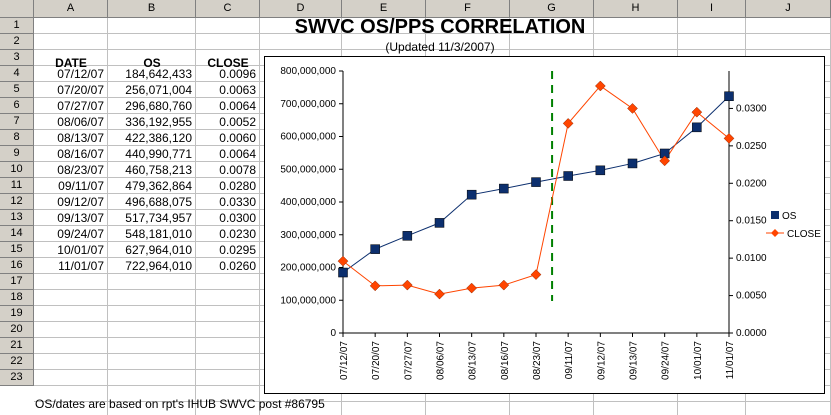  I want to click on cell-close: 0.0300, so click(237, 218).